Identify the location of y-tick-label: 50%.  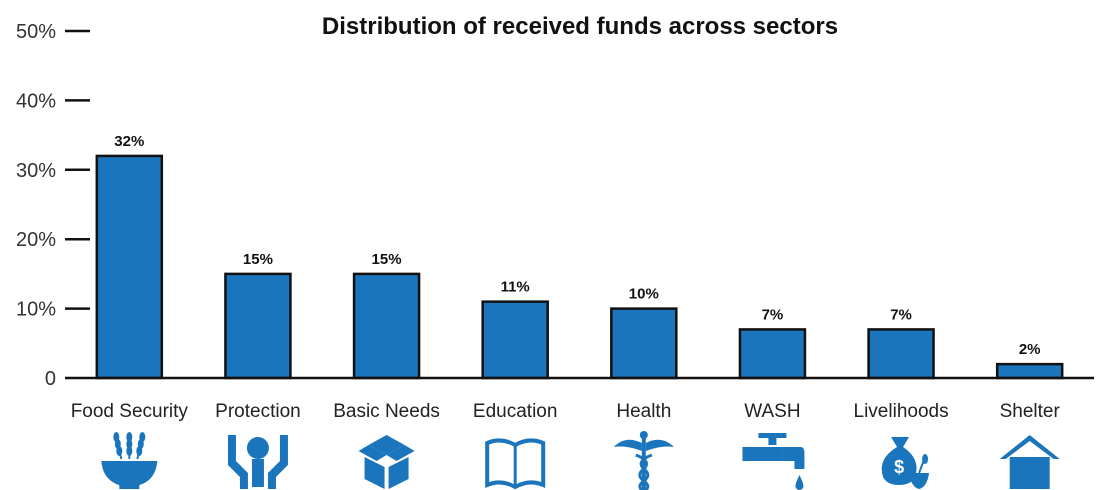
(36, 32).